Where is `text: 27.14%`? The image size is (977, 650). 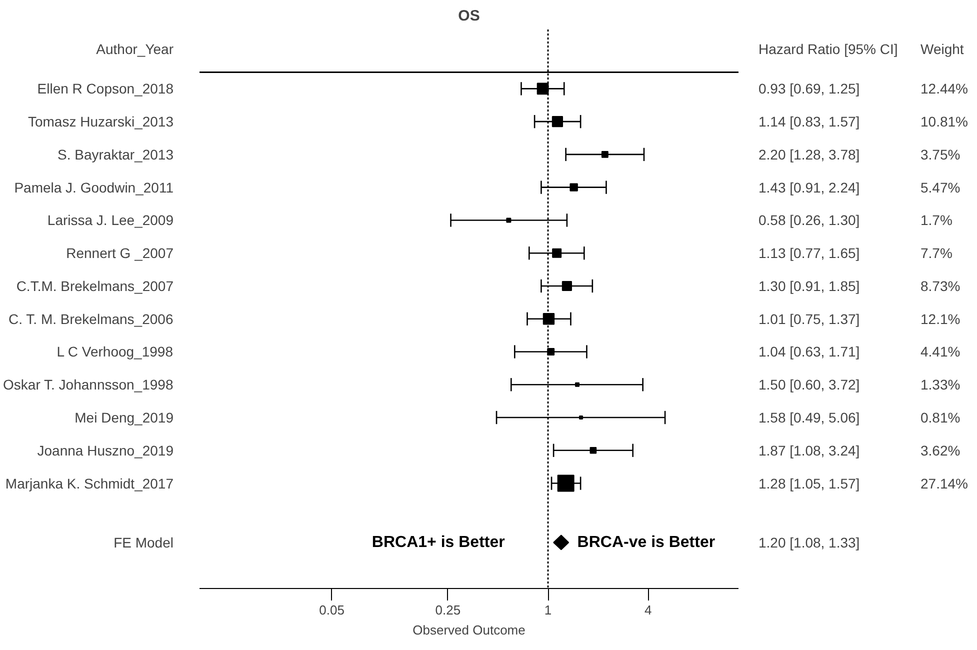 text: 27.14% is located at coordinates (944, 483).